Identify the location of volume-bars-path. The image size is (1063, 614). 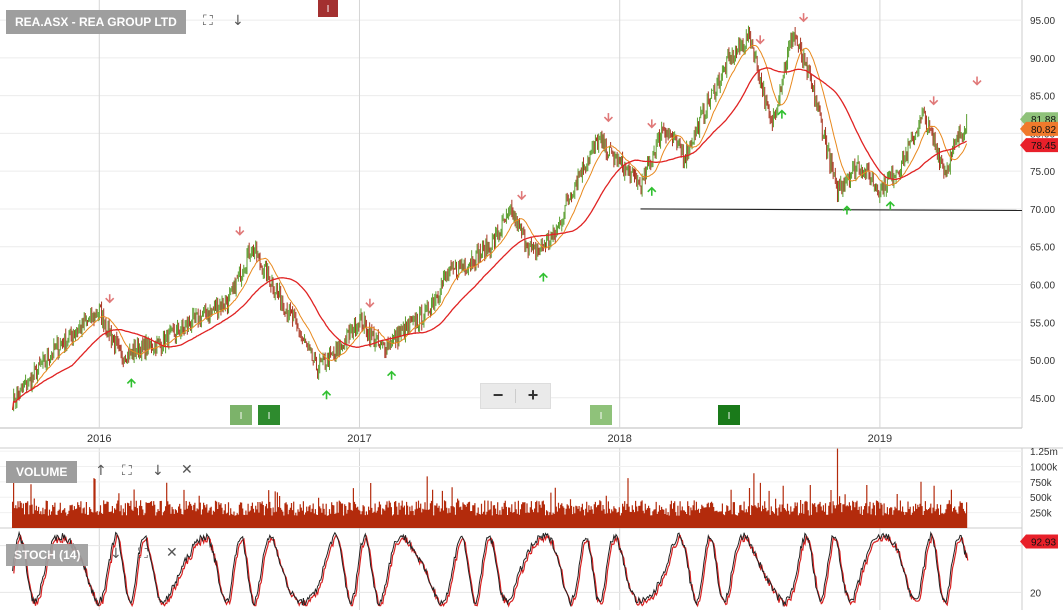
(490, 488).